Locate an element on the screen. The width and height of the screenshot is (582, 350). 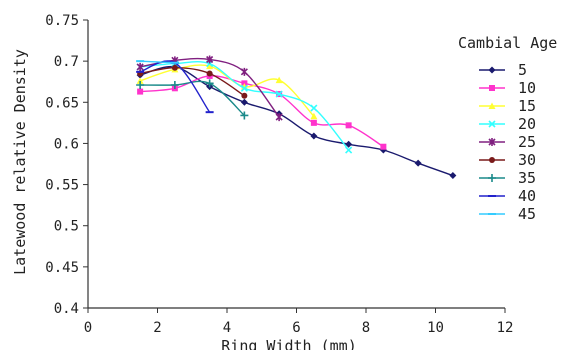
legend-label-35: 35 is located at coordinates (527, 178).